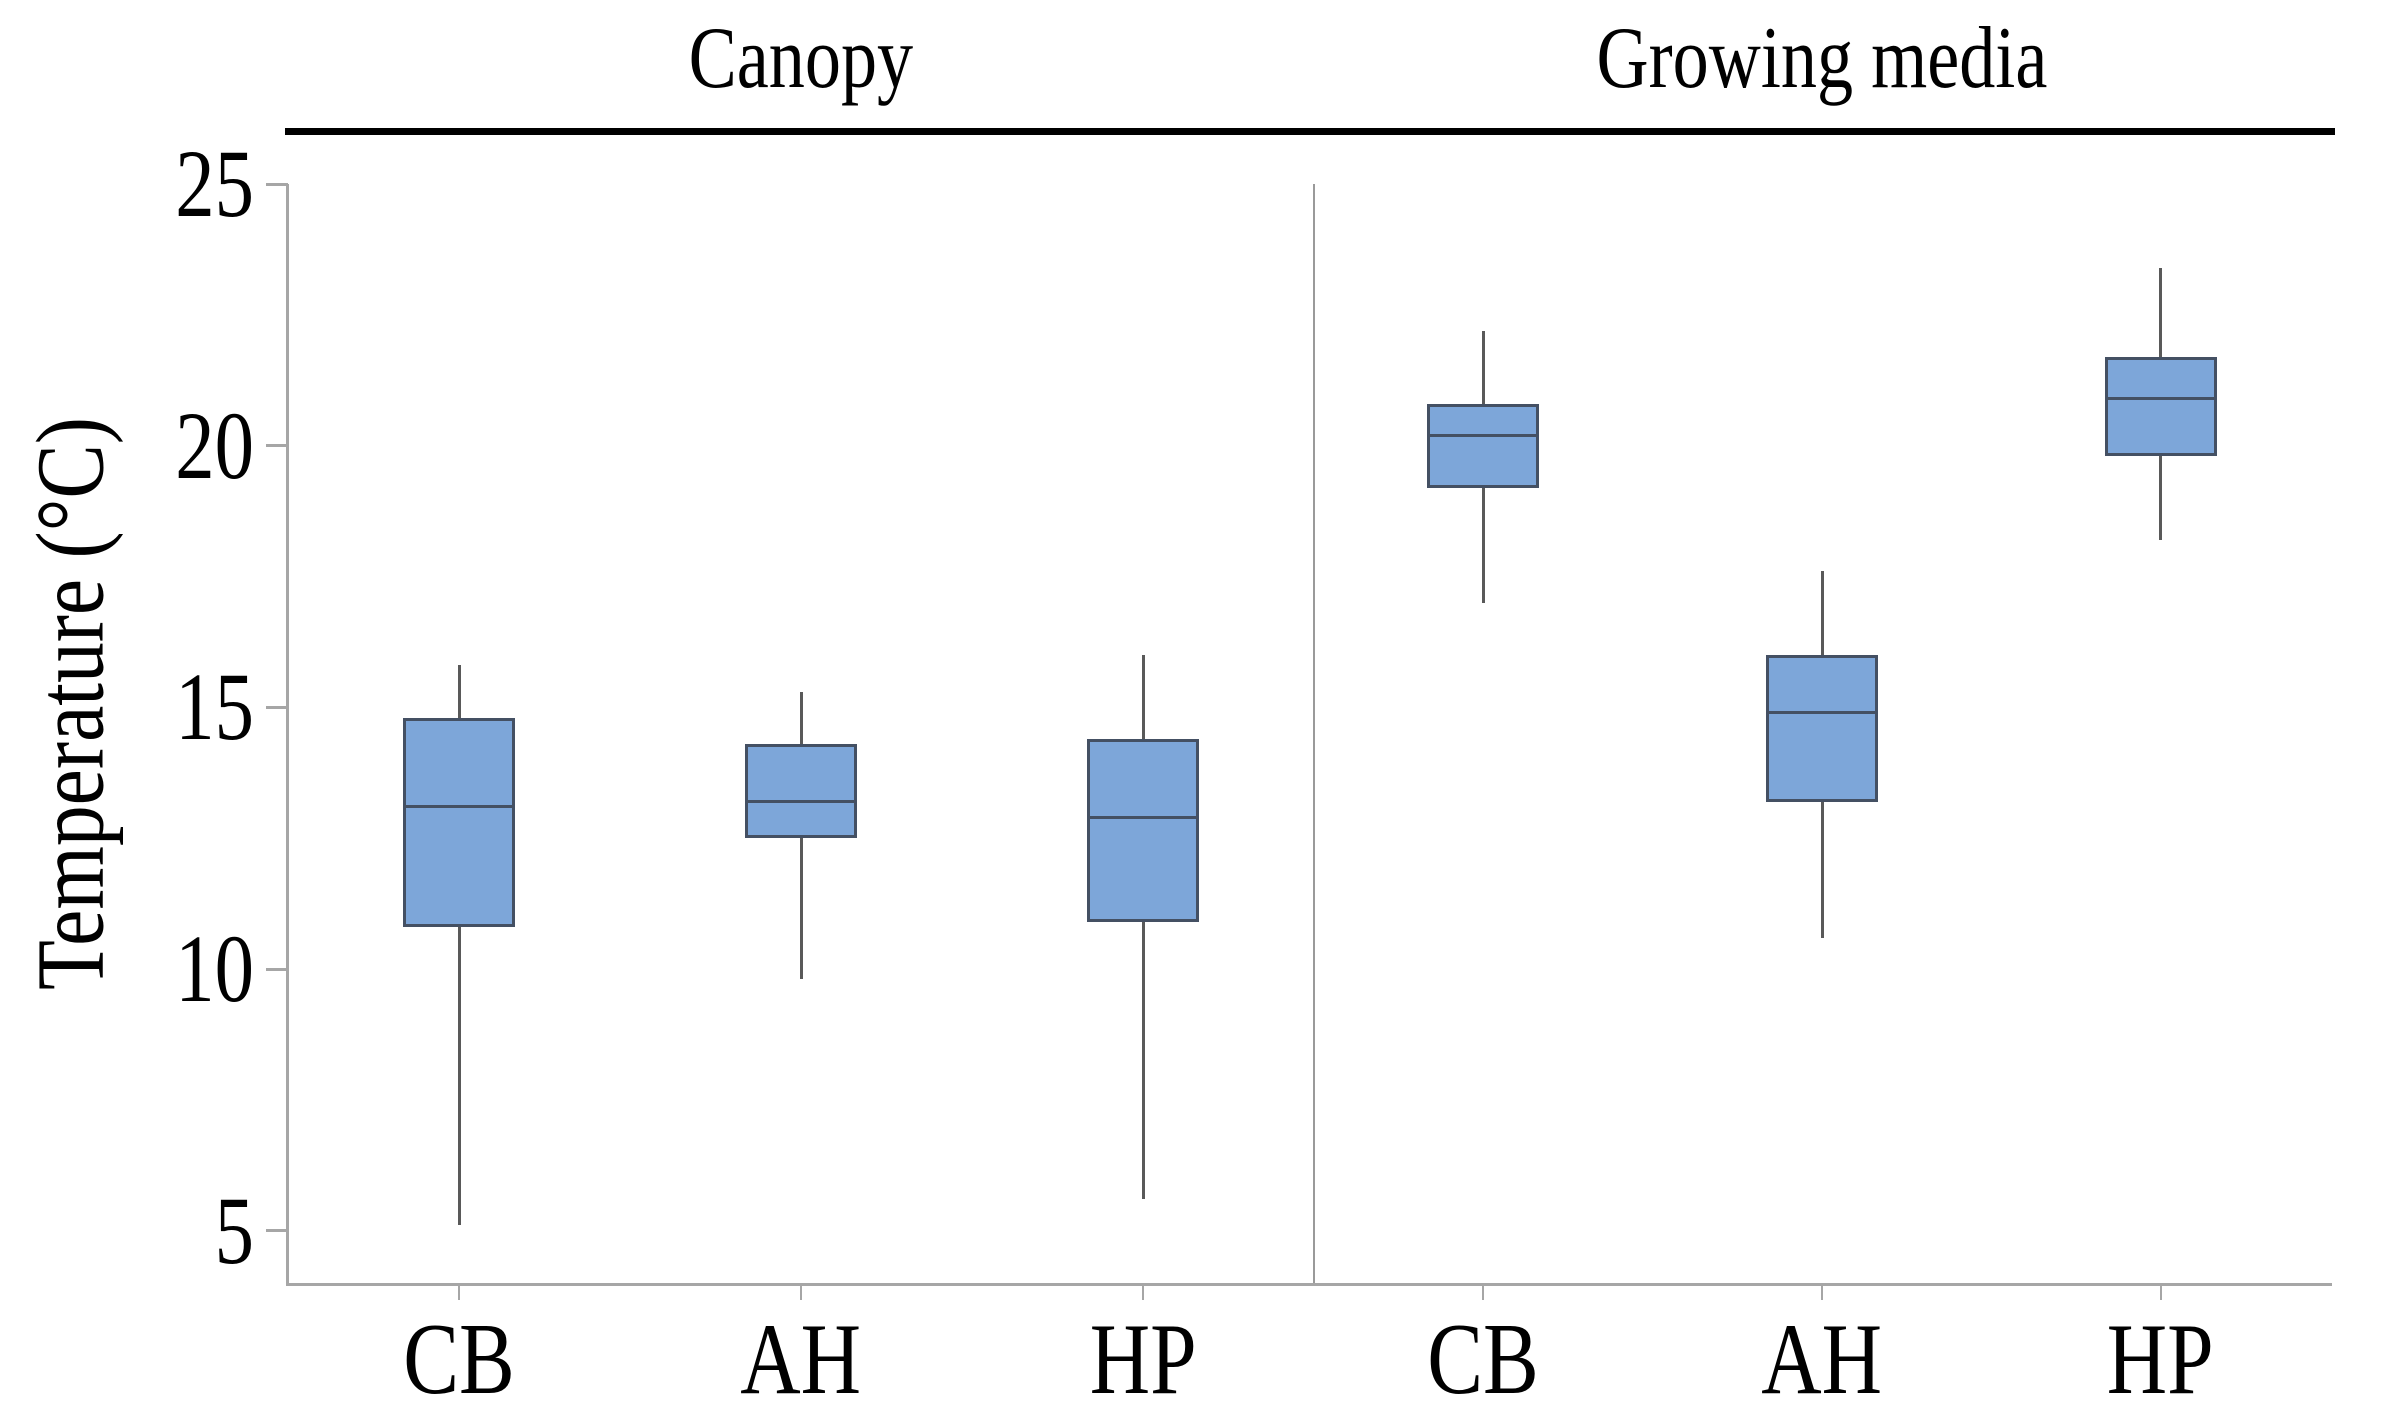 This screenshot has height=1425, width=2383. I want to click on x-label-gm-hp-text: HP, so click(2161, 1359).